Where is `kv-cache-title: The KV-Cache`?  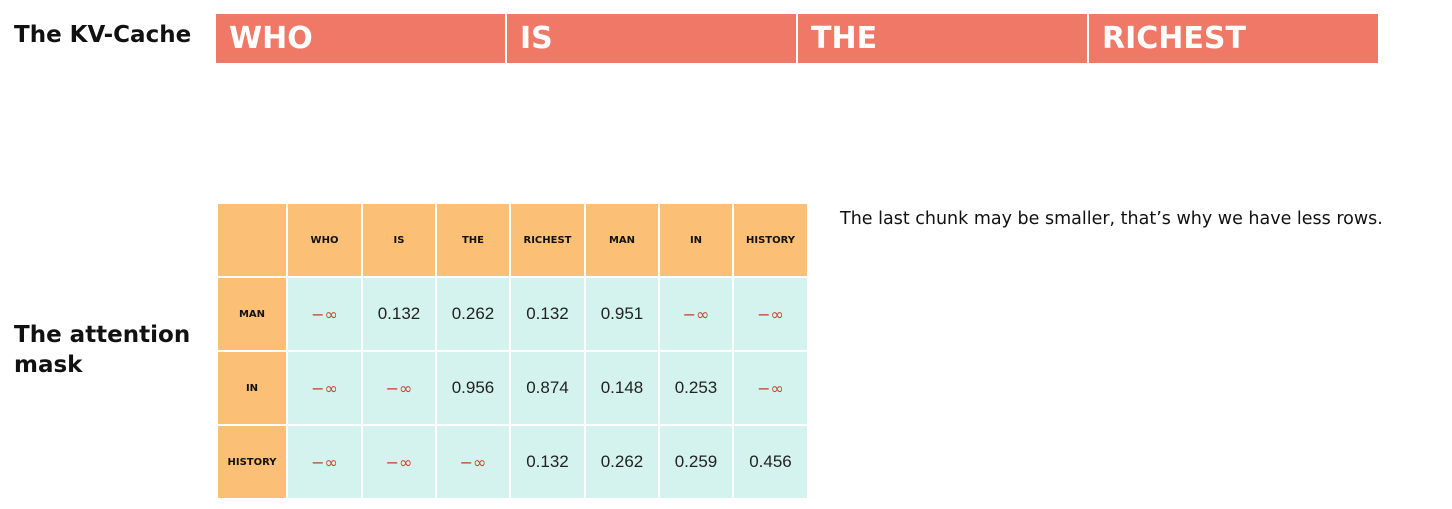
kv-cache-title: The KV-Cache is located at coordinates (103, 35).